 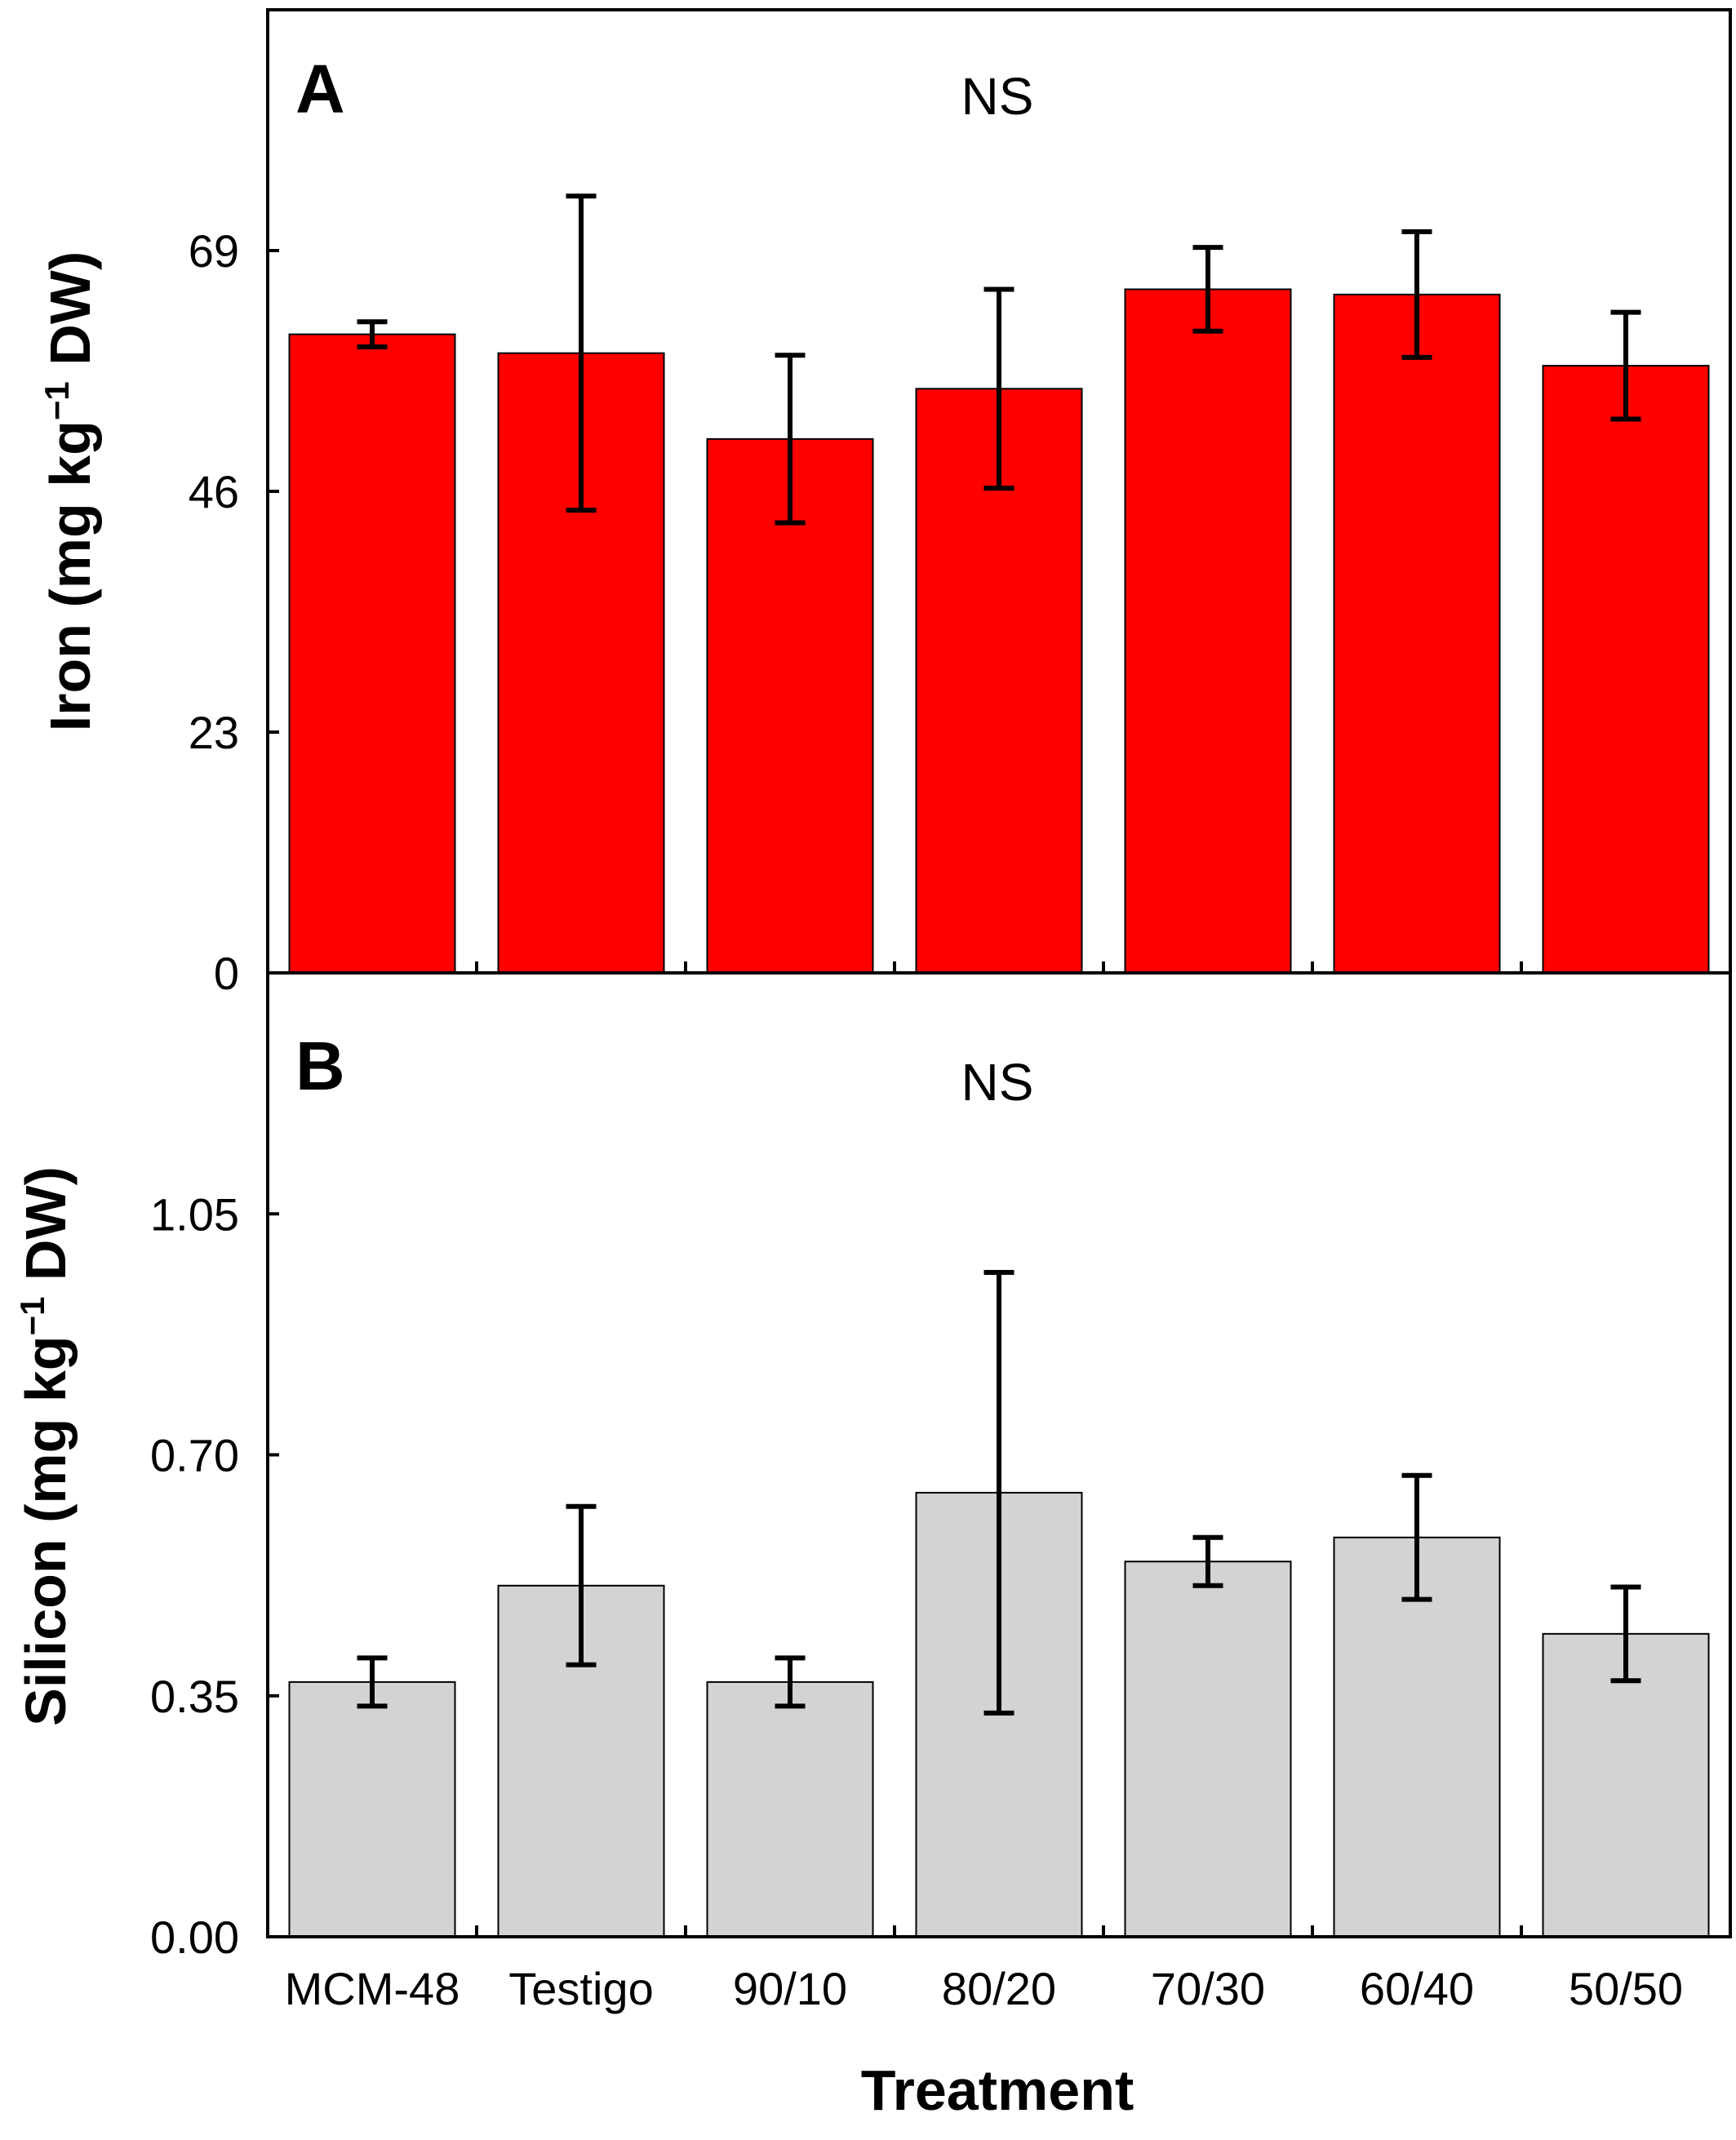 I want to click on y-tick-label: 69, so click(x=214, y=251).